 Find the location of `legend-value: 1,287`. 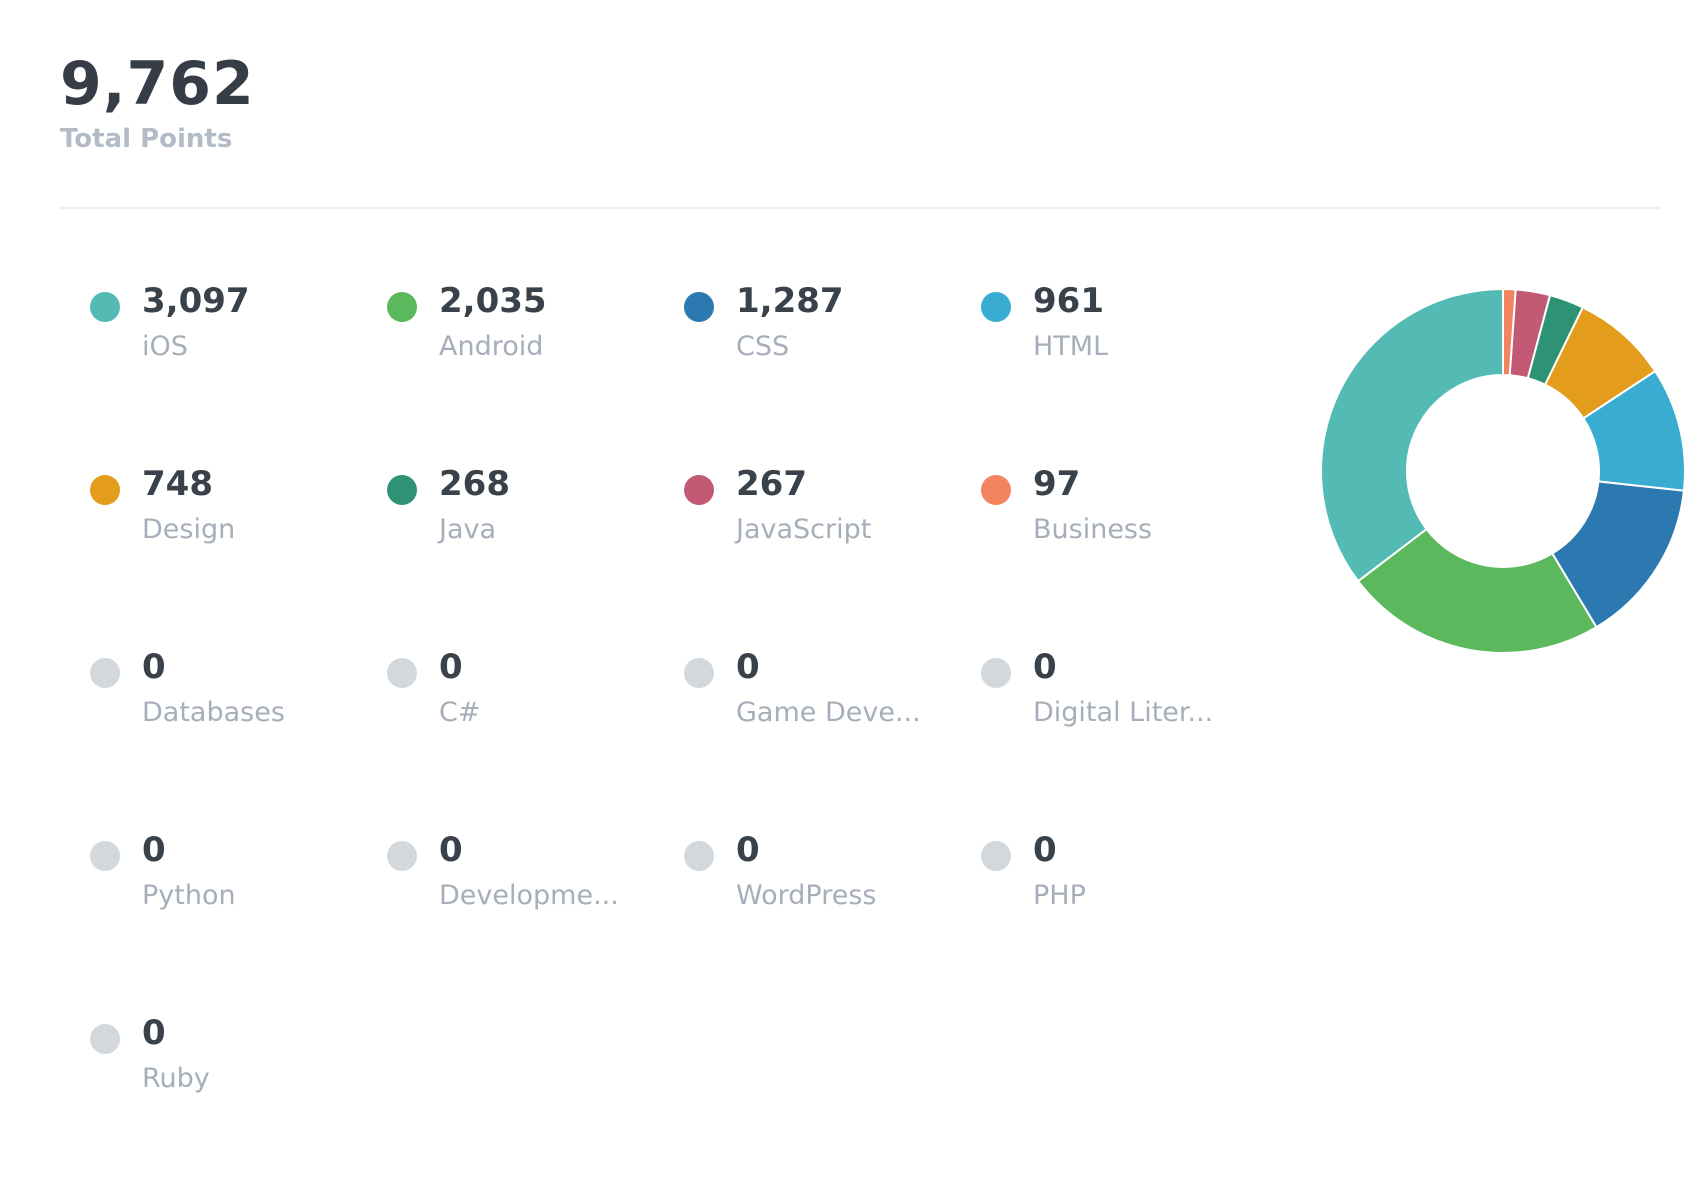

legend-value: 1,287 is located at coordinates (790, 301).